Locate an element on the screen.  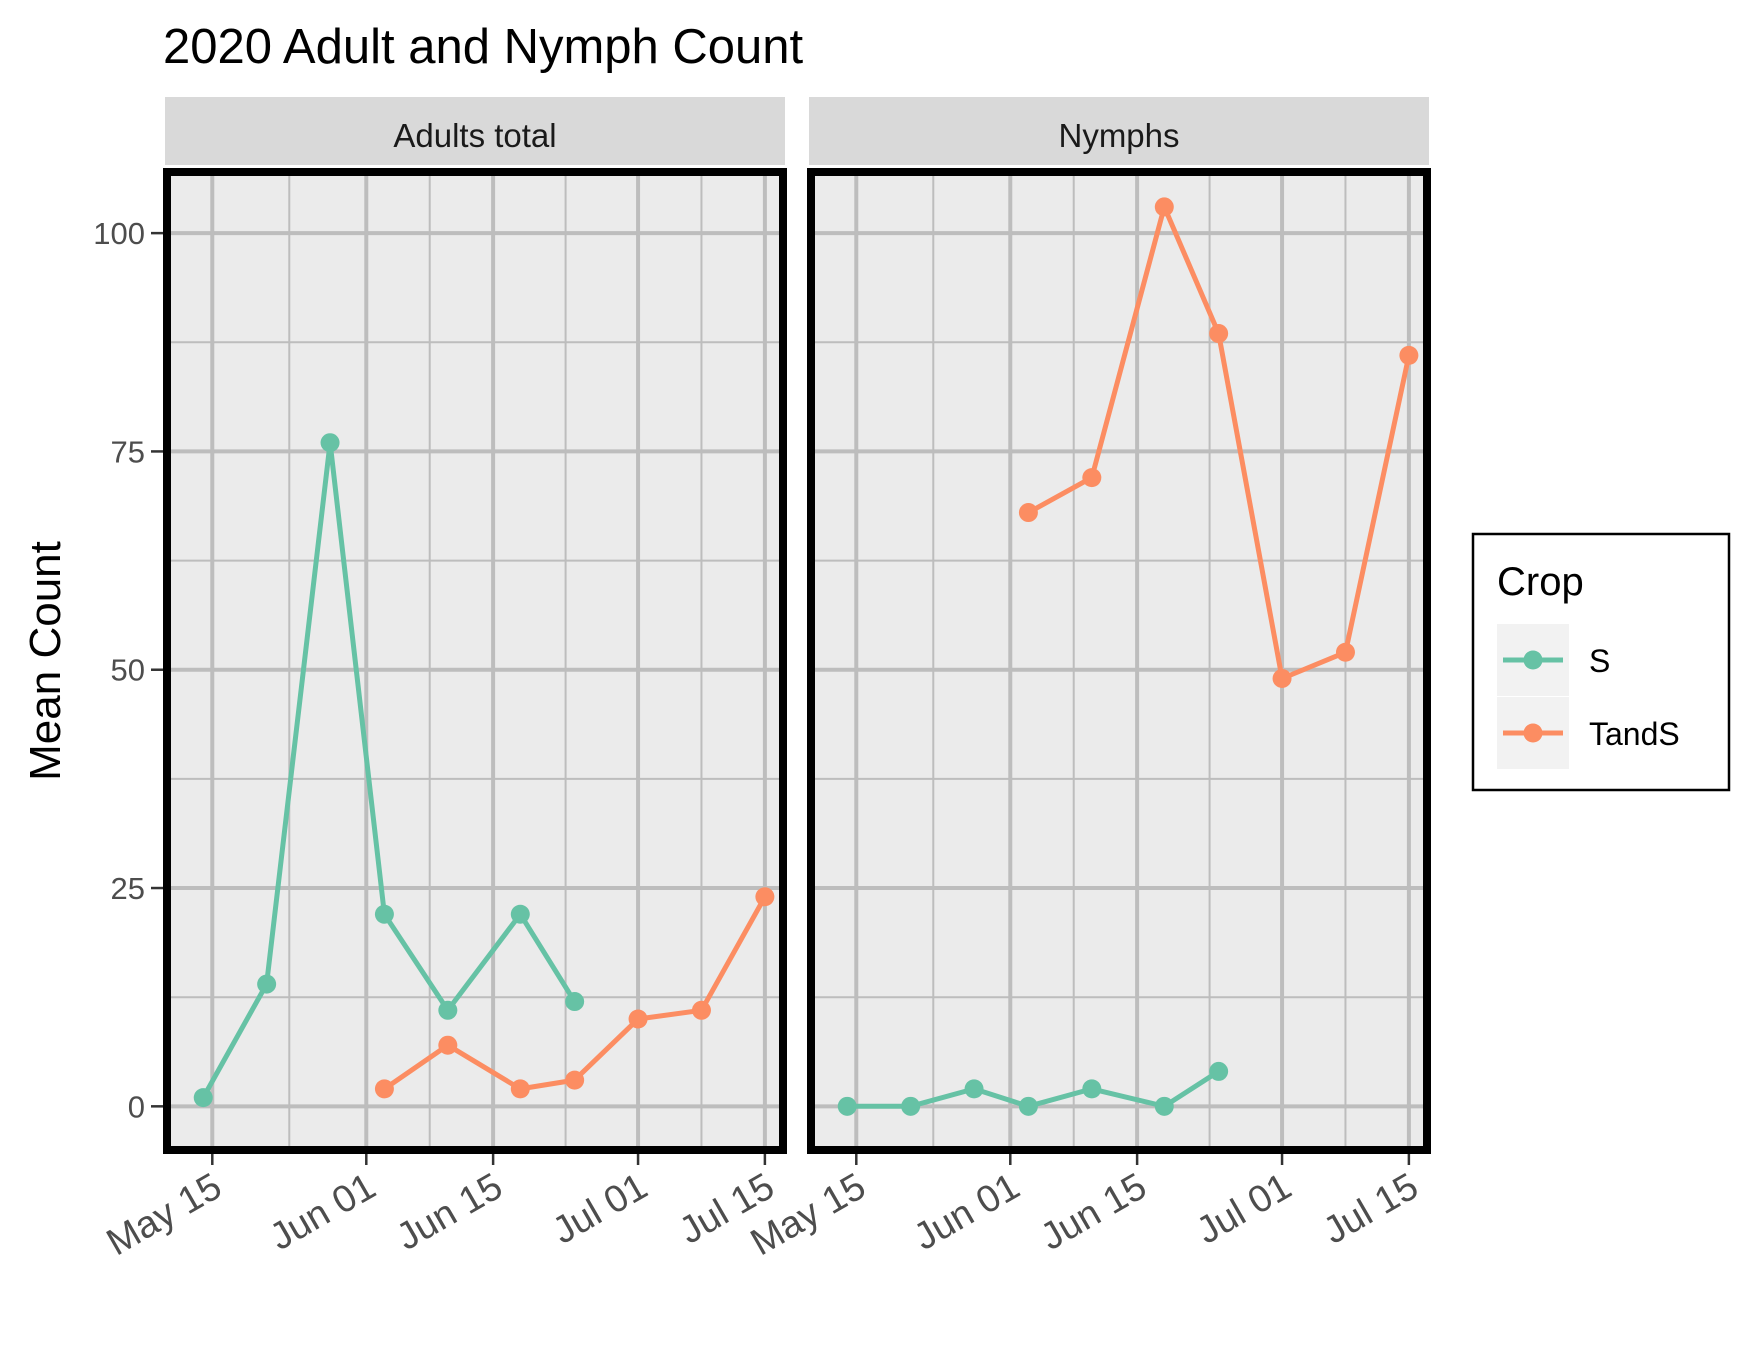
y-tick-label: 75 is located at coordinates (128, 451).